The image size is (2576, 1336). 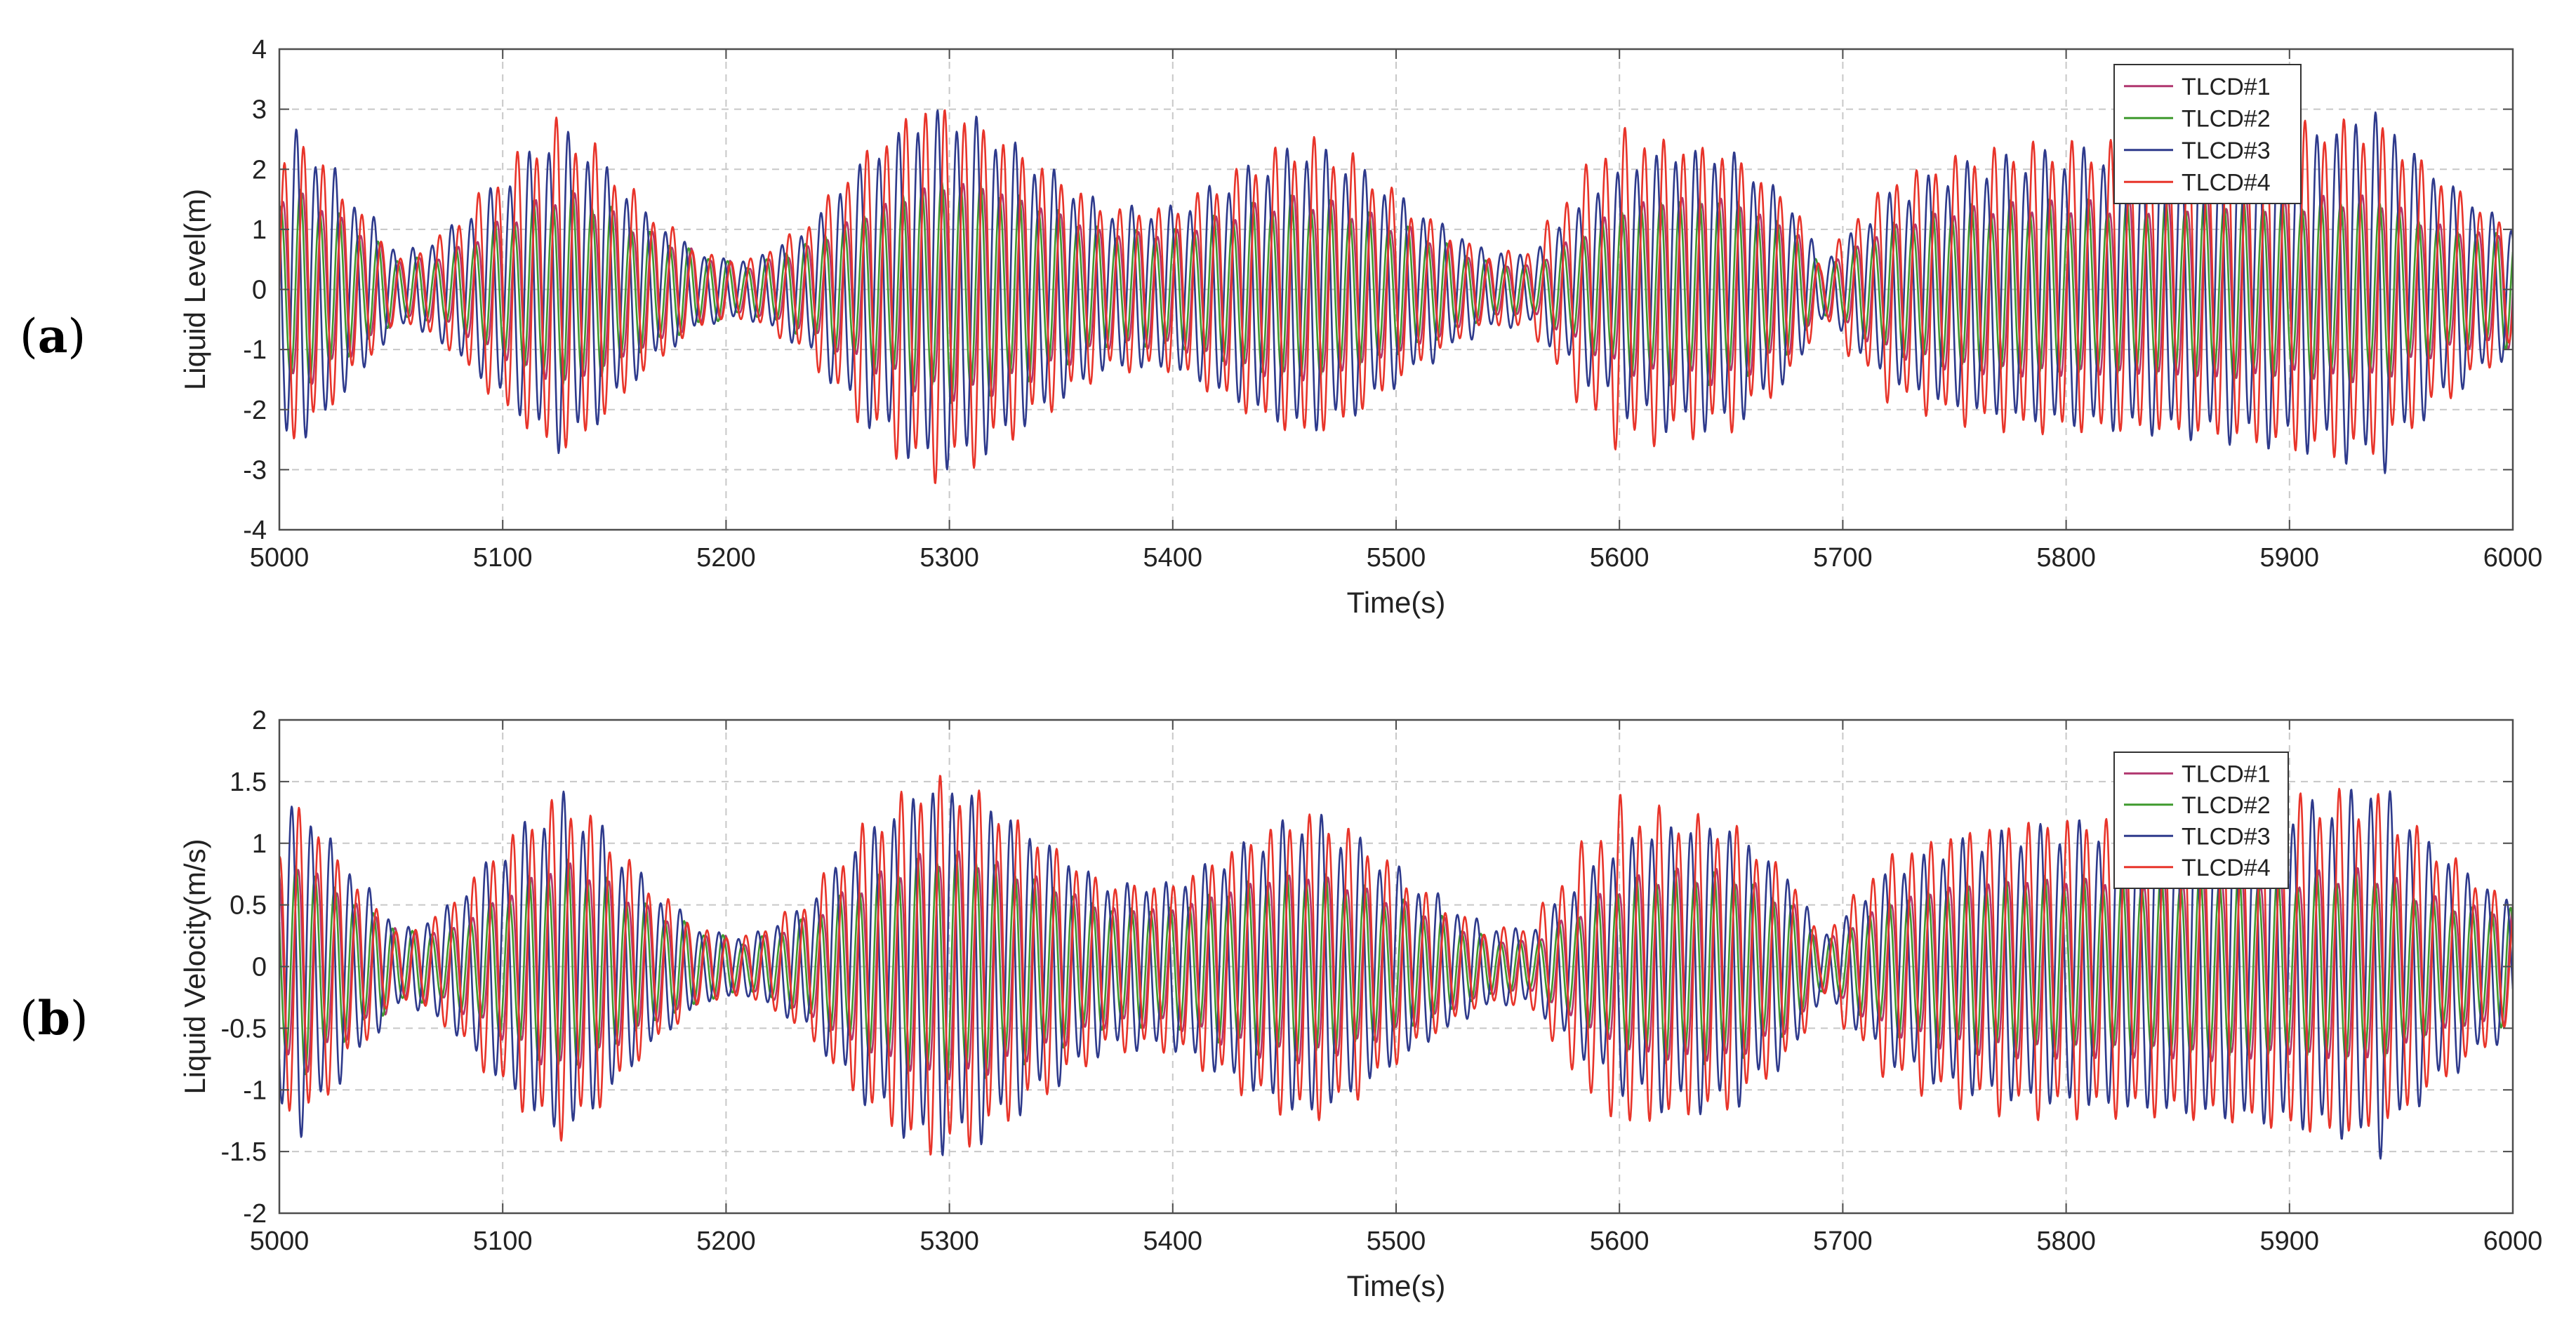 What do you see at coordinates (194, 289) in the screenshot?
I see `y-axis-label: Liquid Level(m)` at bounding box center [194, 289].